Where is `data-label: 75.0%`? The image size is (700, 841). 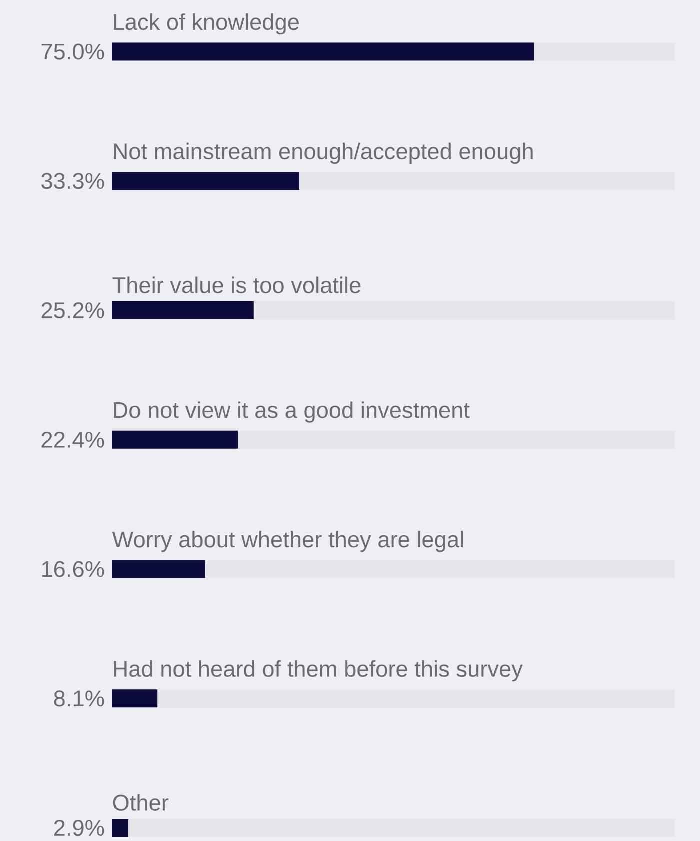 data-label: 75.0% is located at coordinates (73, 52).